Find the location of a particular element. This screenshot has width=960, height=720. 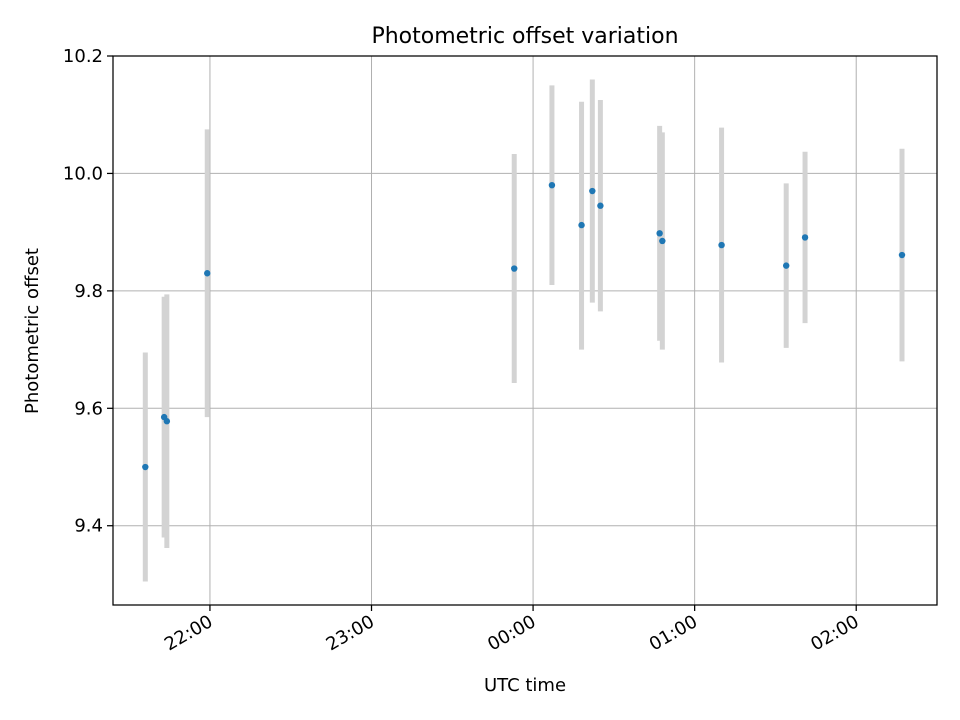

y-axis-label: Photometric offset is located at coordinates (32, 331).